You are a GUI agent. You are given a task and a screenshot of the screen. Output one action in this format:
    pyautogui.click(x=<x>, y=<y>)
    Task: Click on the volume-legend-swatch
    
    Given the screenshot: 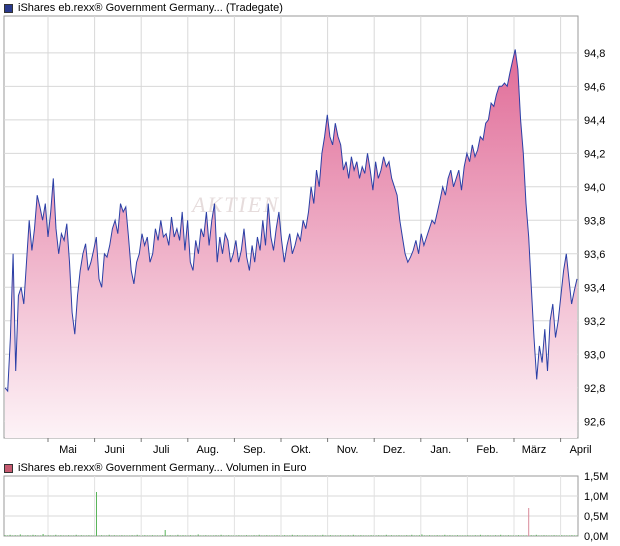 What is the action you would take?
    pyautogui.click(x=8, y=468)
    